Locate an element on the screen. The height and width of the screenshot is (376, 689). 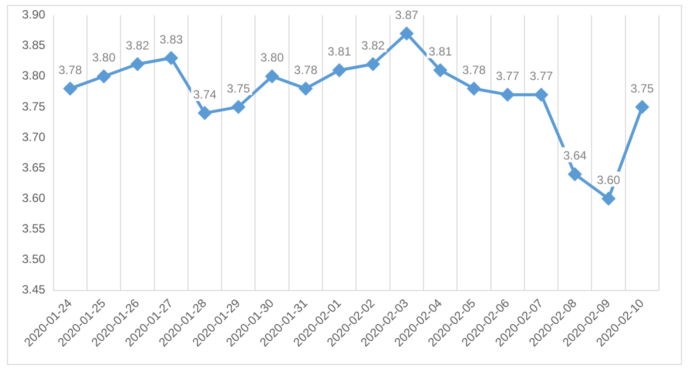
y-tick-label: 3.70 is located at coordinates (34, 137).